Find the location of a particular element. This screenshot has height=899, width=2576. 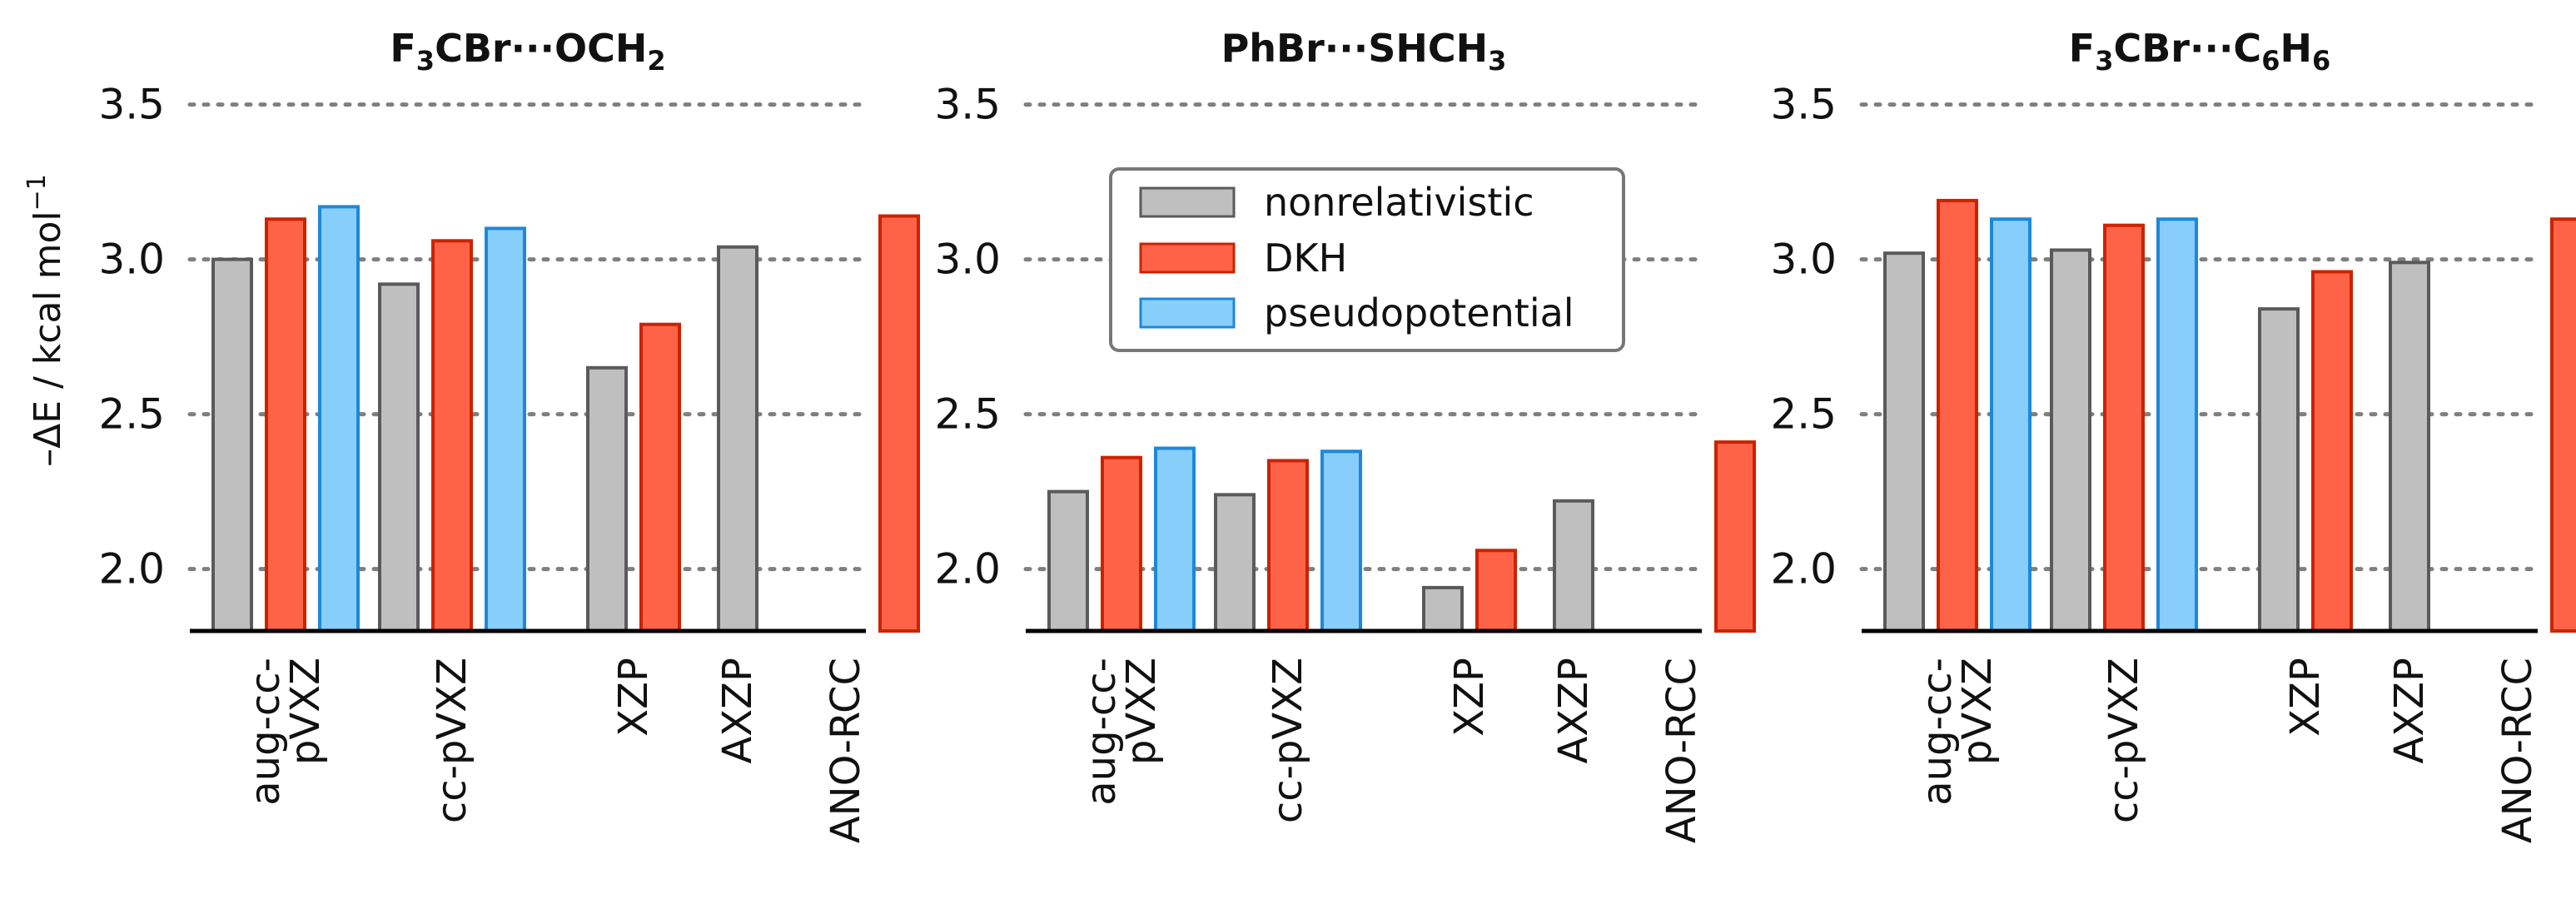

legend-swatch-pseudopotential is located at coordinates (1187, 313).